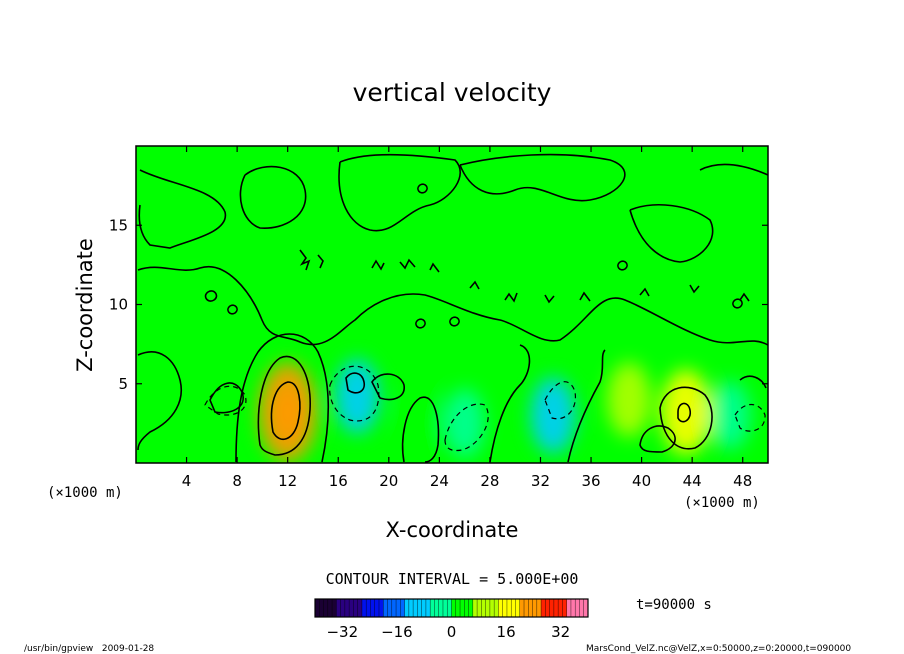 This screenshot has height=654, width=904. Describe the element at coordinates (452, 632) in the screenshot. I see `colorbar-tick-label: 0` at that location.